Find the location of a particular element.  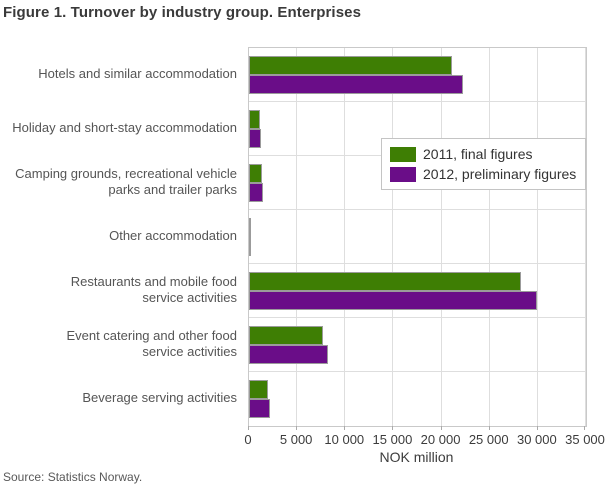

legend-label: 2011, final figures is located at coordinates (478, 154).